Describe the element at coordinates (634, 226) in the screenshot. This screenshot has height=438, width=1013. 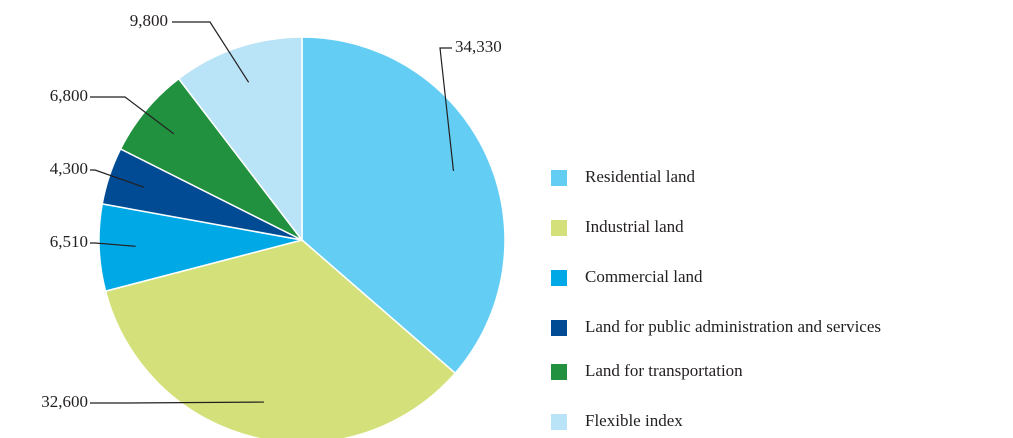
I see `legend-label: Industrial land` at that location.